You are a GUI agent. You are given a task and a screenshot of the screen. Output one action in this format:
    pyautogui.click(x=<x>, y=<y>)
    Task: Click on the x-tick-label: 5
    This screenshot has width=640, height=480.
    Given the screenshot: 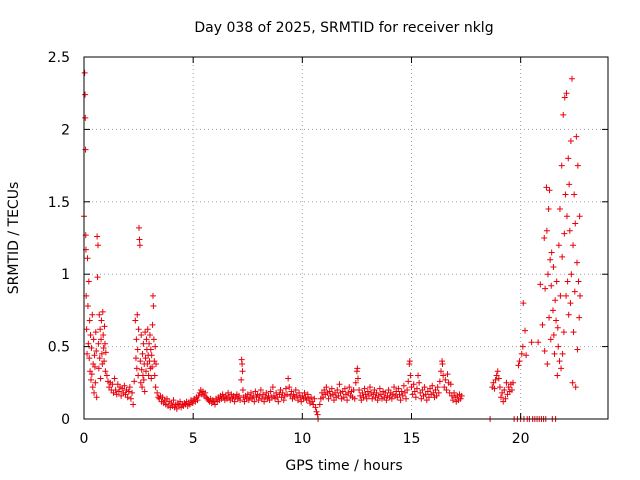 What is the action you would take?
    pyautogui.click(x=193, y=439)
    